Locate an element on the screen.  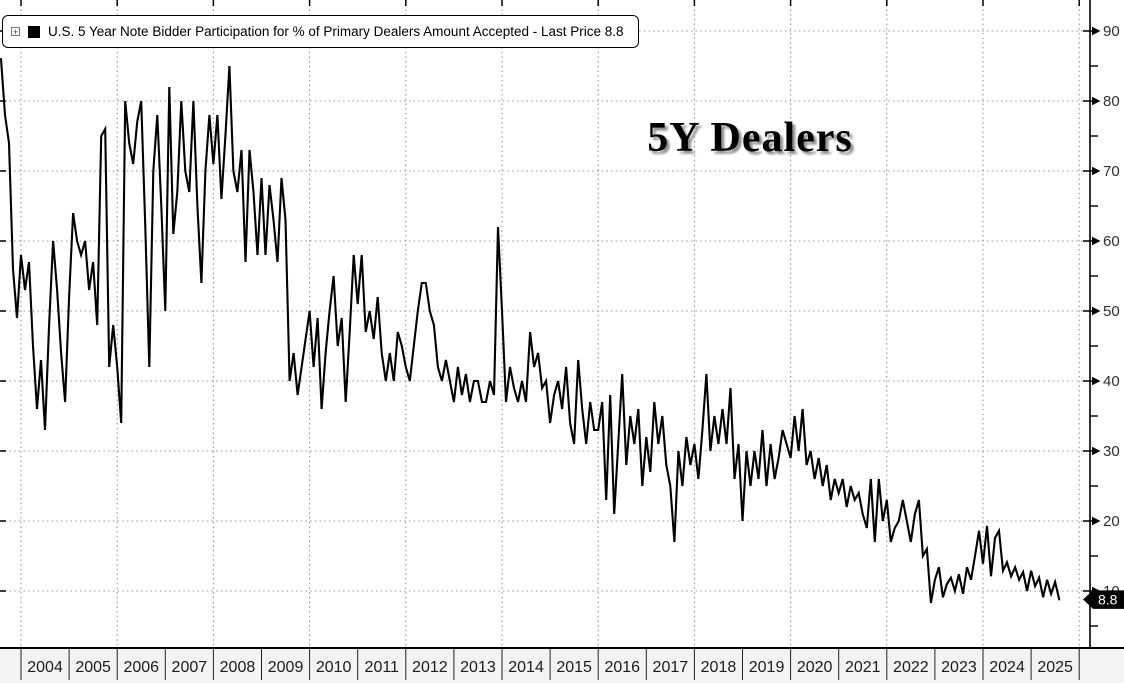
x-axis-strip is located at coordinates (562, 666).